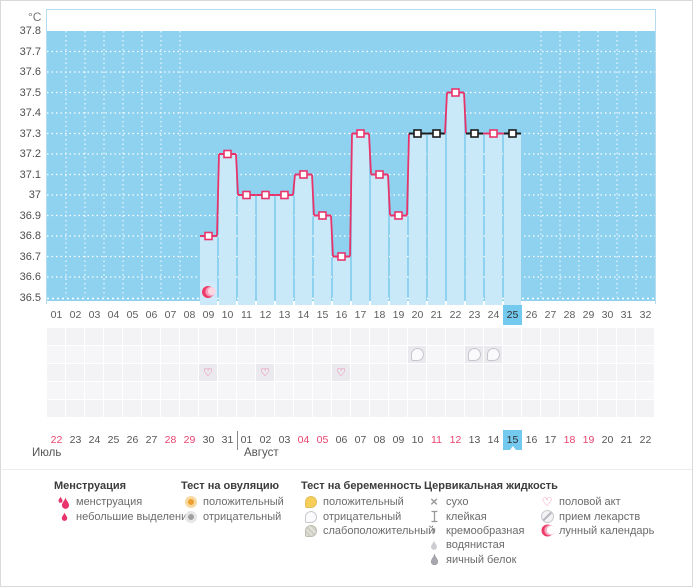 The image size is (693, 587). What do you see at coordinates (512, 440) in the screenshot?
I see `calendar-date-cell: 15` at bounding box center [512, 440].